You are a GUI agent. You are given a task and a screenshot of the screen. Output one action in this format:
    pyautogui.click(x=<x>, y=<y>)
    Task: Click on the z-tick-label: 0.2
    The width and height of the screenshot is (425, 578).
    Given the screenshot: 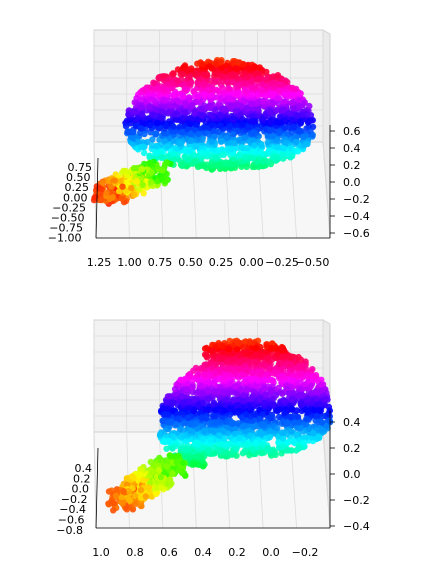 What is the action you would take?
    pyautogui.click(x=352, y=448)
    